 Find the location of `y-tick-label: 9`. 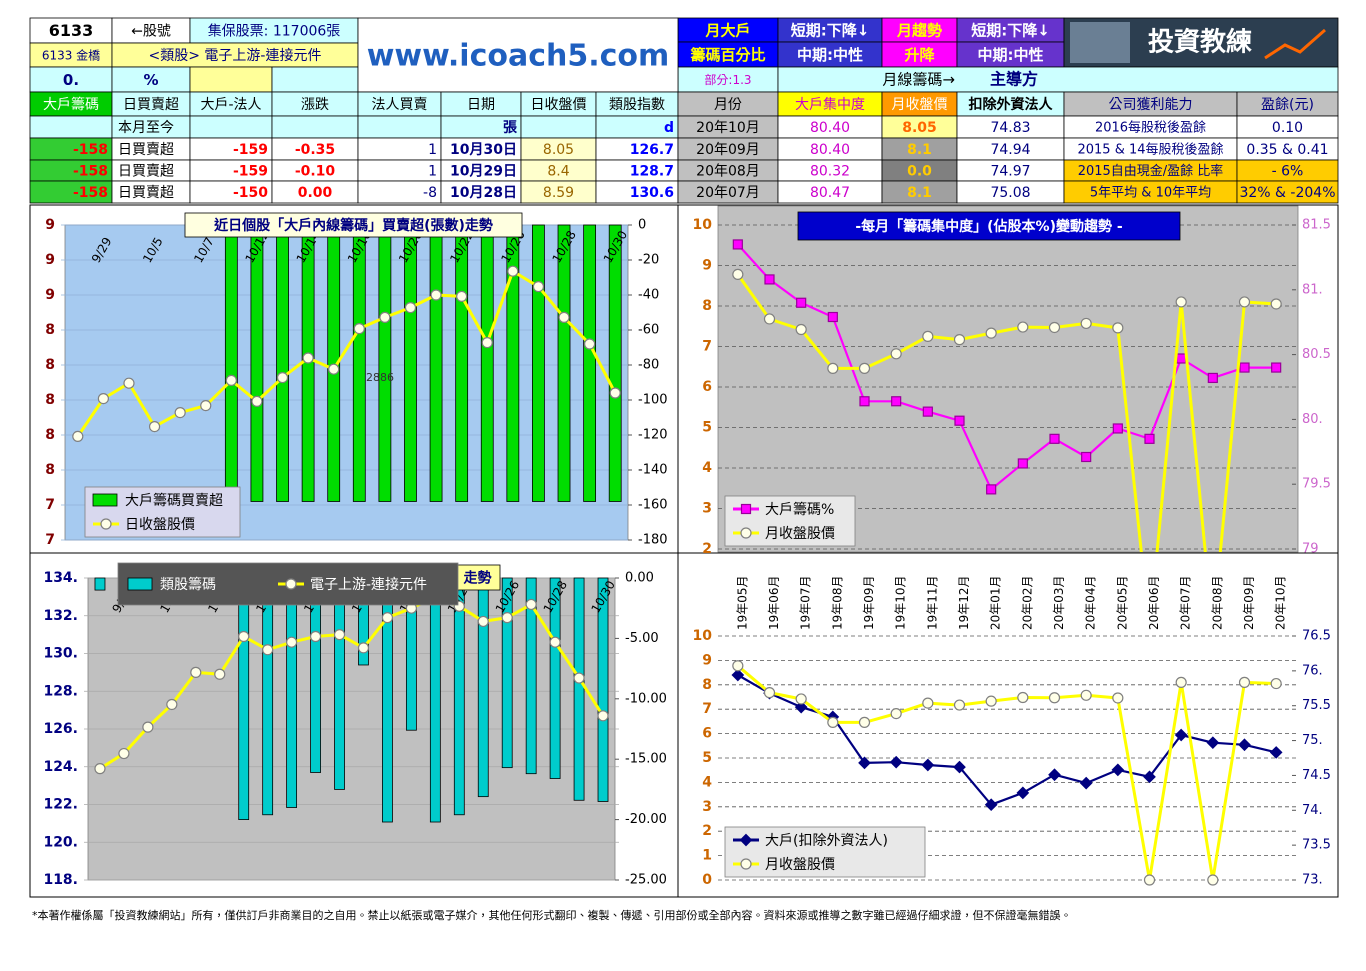

y-tick-label: 9 is located at coordinates (50, 225).